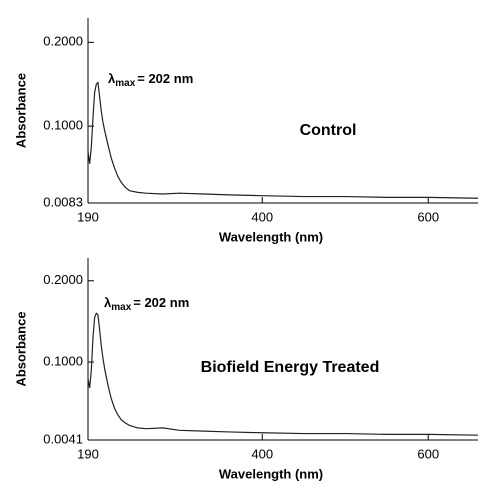  Describe the element at coordinates (63, 438) in the screenshot. I see `y-tick-label: 0.0041` at that location.